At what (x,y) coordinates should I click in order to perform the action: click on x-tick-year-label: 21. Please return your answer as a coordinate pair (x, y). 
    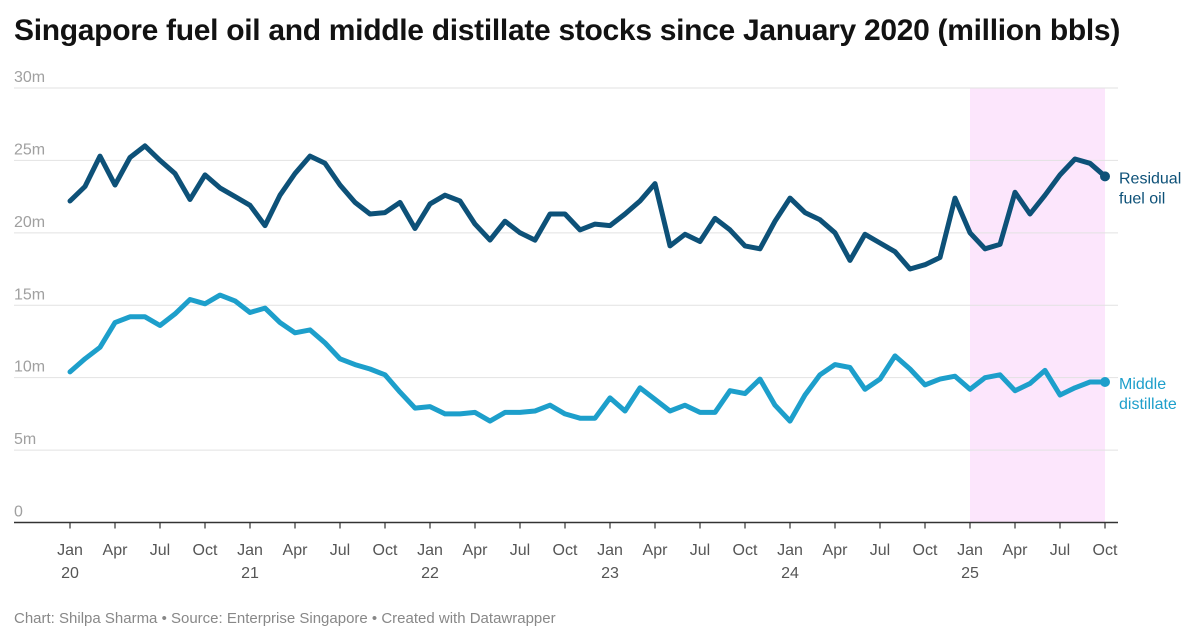
    Looking at the image, I should click on (250, 573).